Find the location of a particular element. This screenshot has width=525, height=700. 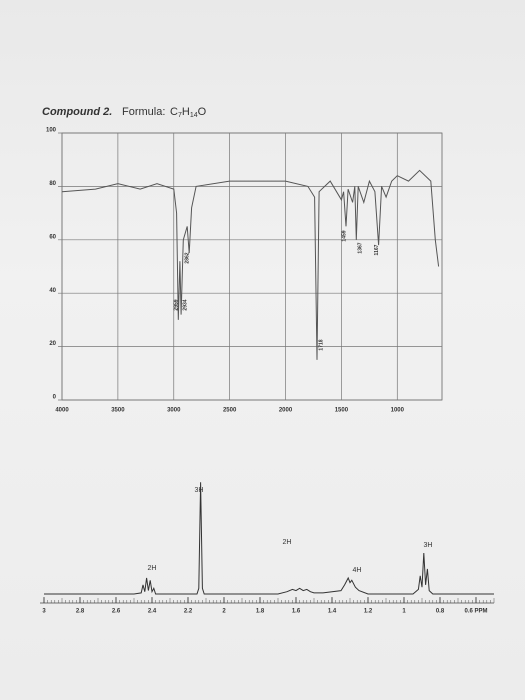

x-tick-label: 1.2 is located at coordinates (368, 612).